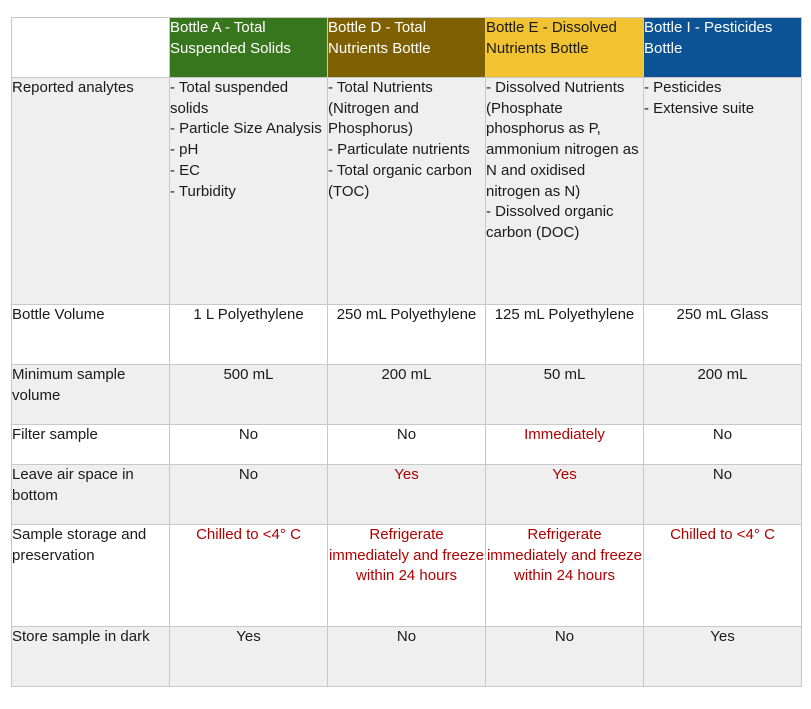  What do you see at coordinates (90, 334) in the screenshot?
I see `row-label: Bottle Volume` at bounding box center [90, 334].